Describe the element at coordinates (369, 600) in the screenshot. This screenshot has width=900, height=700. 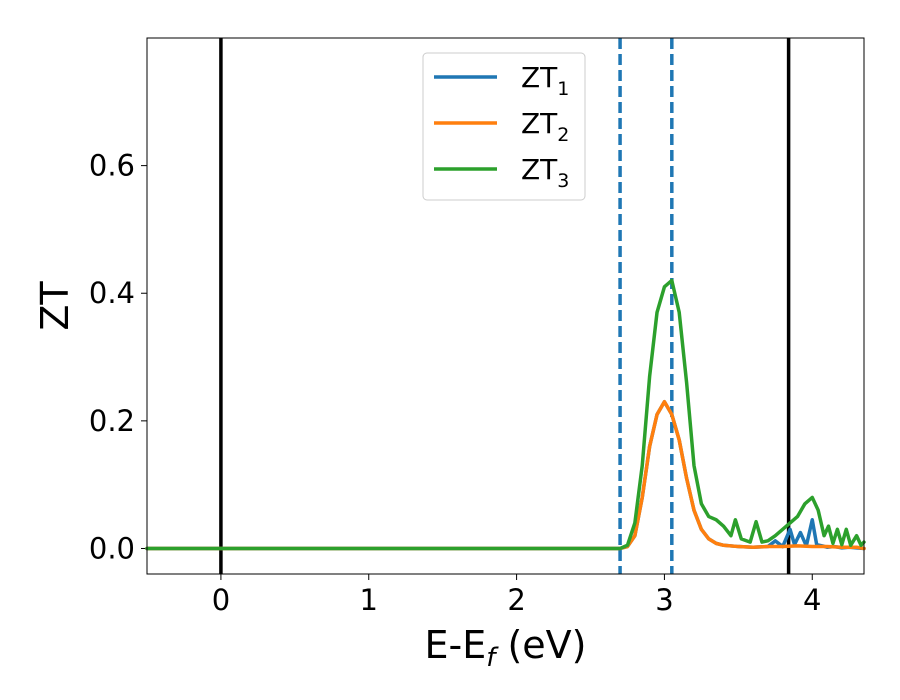
I see `x-tick-label: 1` at that location.